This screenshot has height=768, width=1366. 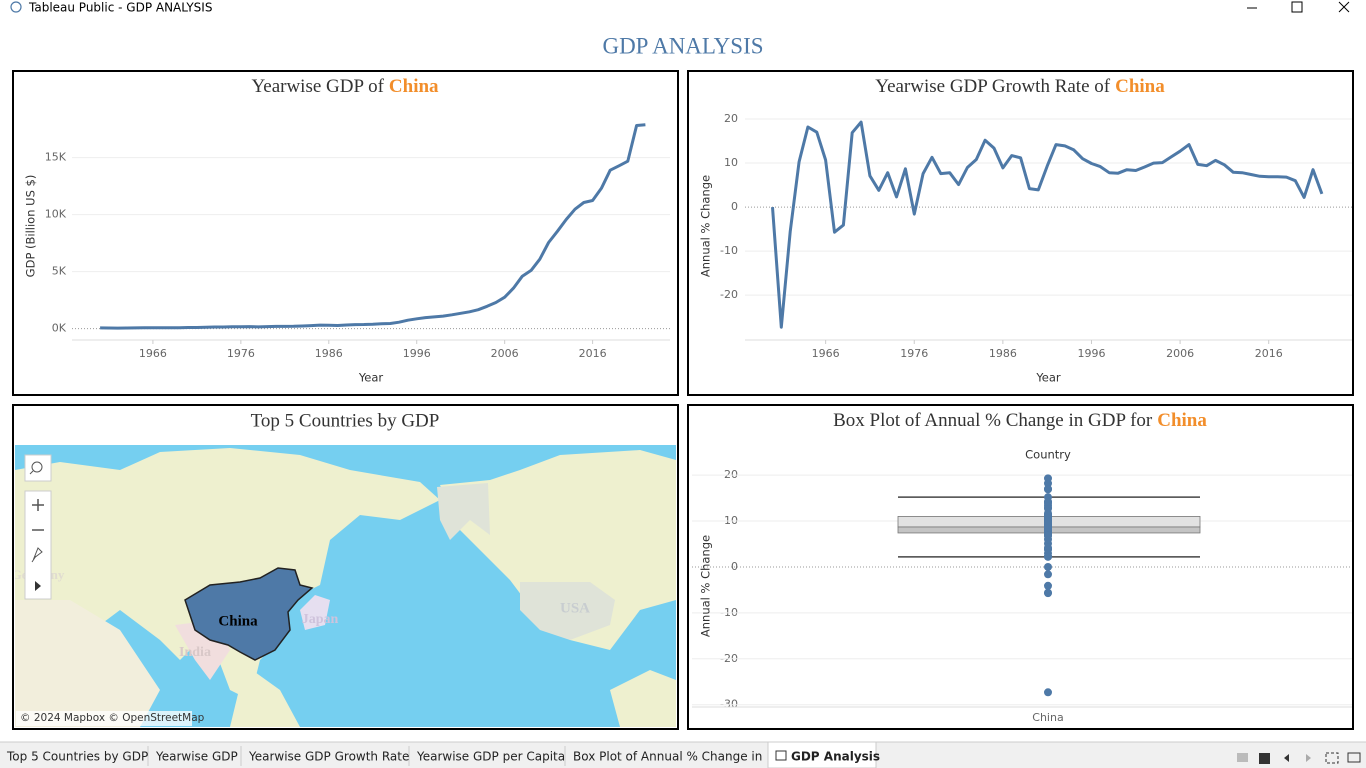 I want to click on sheet-tab: Yearwise GDP, so click(x=196, y=757).